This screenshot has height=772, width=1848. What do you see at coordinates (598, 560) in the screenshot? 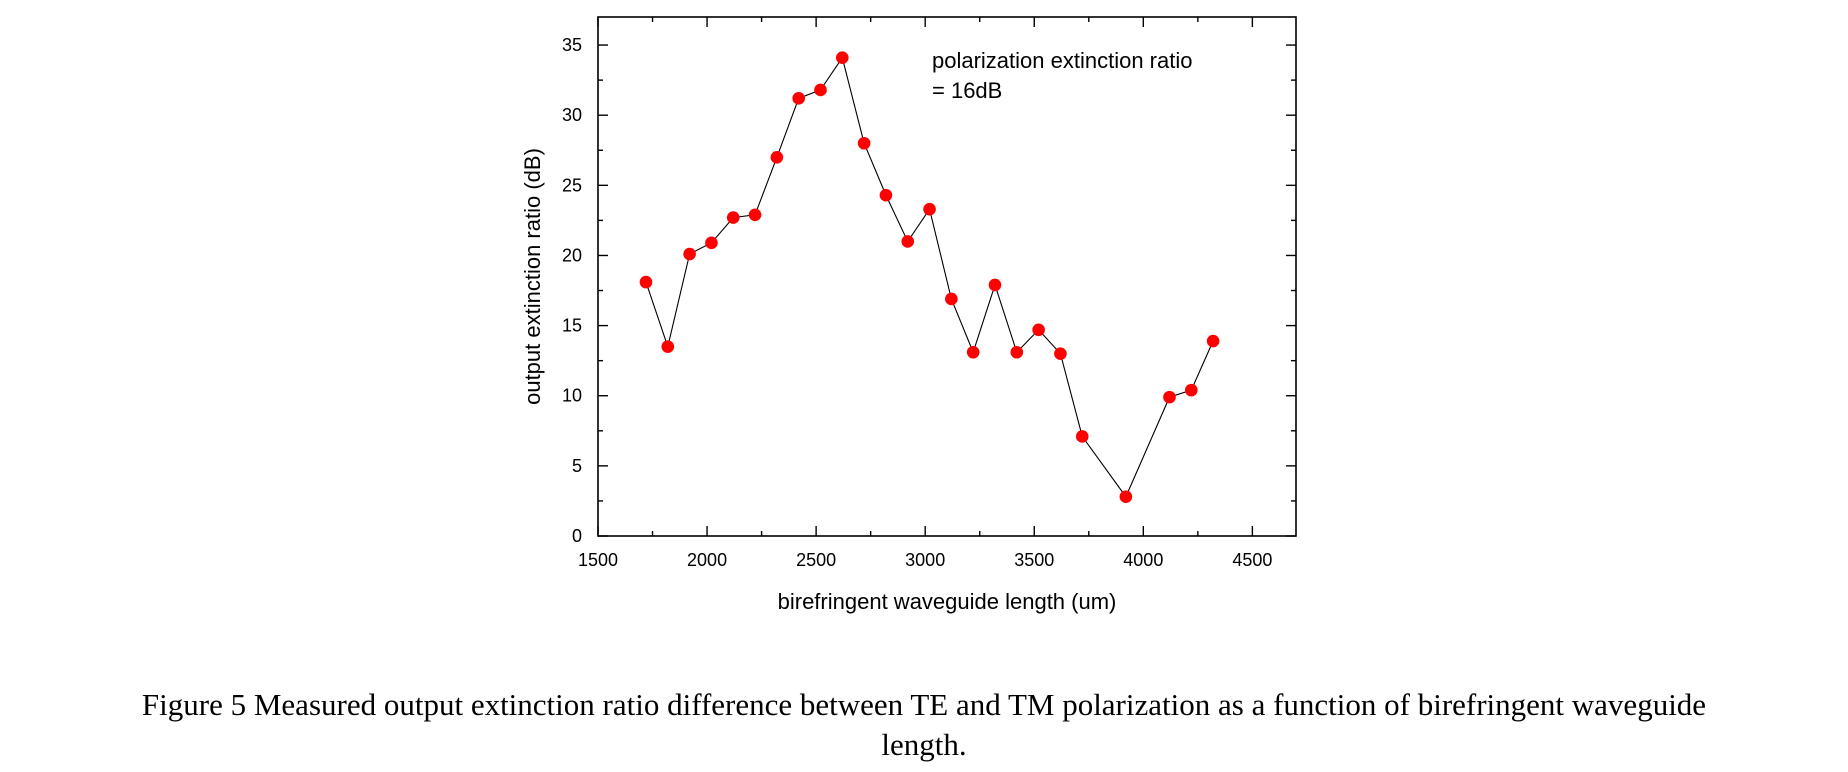
I see `x-tick-label: 1500` at bounding box center [598, 560].